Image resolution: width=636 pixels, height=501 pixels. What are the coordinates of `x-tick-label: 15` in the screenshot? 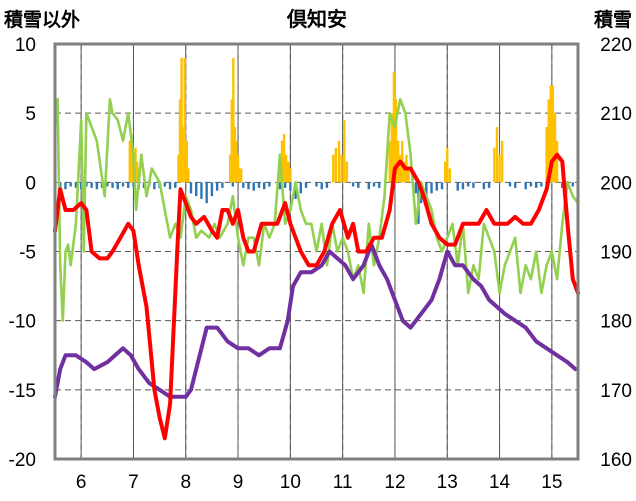 It's located at (551, 482).